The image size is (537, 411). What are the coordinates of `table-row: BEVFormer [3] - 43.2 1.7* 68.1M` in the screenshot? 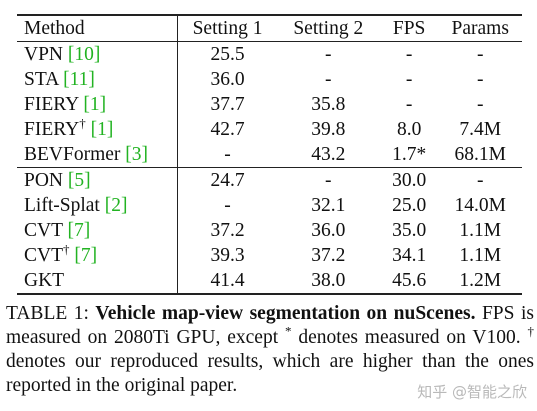 It's located at (269, 155).